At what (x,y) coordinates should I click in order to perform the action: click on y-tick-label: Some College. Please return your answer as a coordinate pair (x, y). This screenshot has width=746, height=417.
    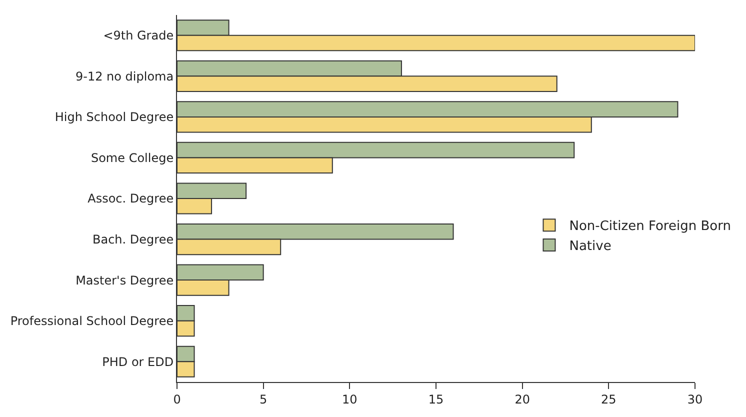
    Looking at the image, I should click on (132, 157).